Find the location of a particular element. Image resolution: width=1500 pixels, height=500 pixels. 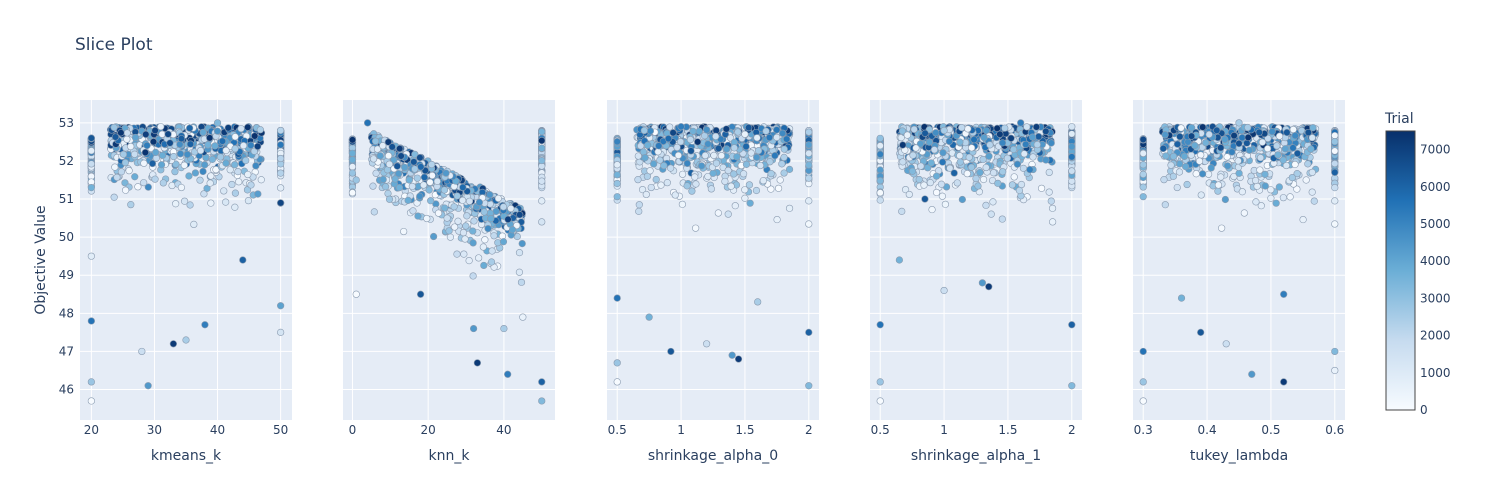

chart-title: Slice Plot is located at coordinates (114, 45).